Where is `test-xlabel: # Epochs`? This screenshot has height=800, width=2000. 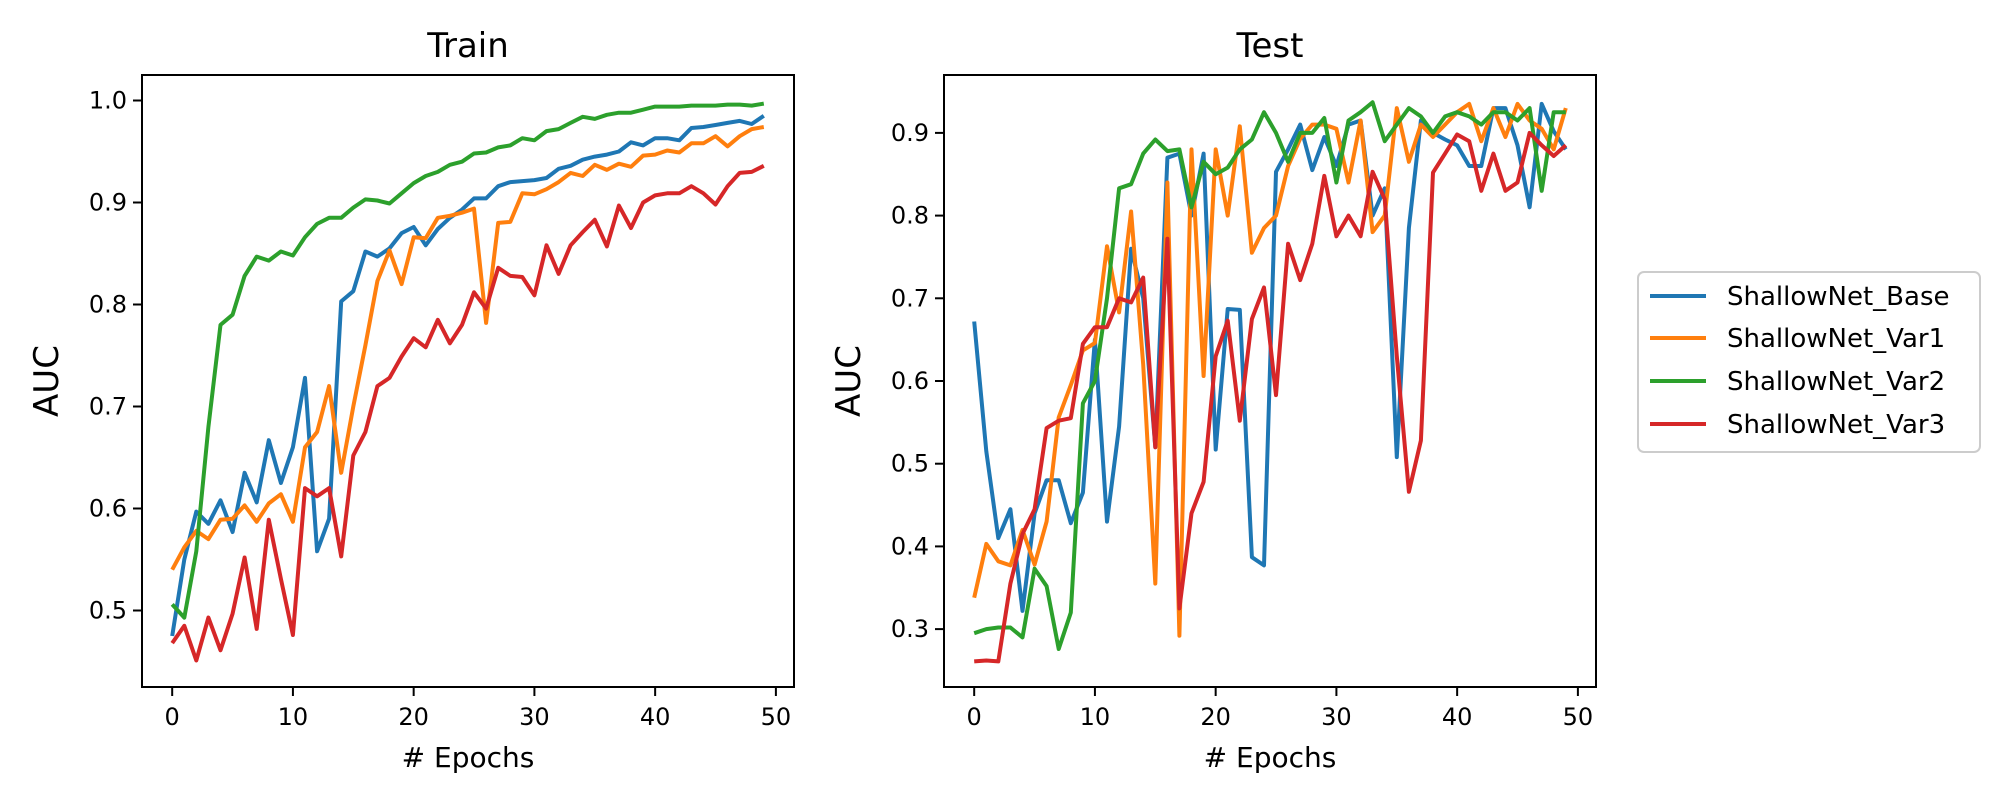 test-xlabel: # Epochs is located at coordinates (1270, 757).